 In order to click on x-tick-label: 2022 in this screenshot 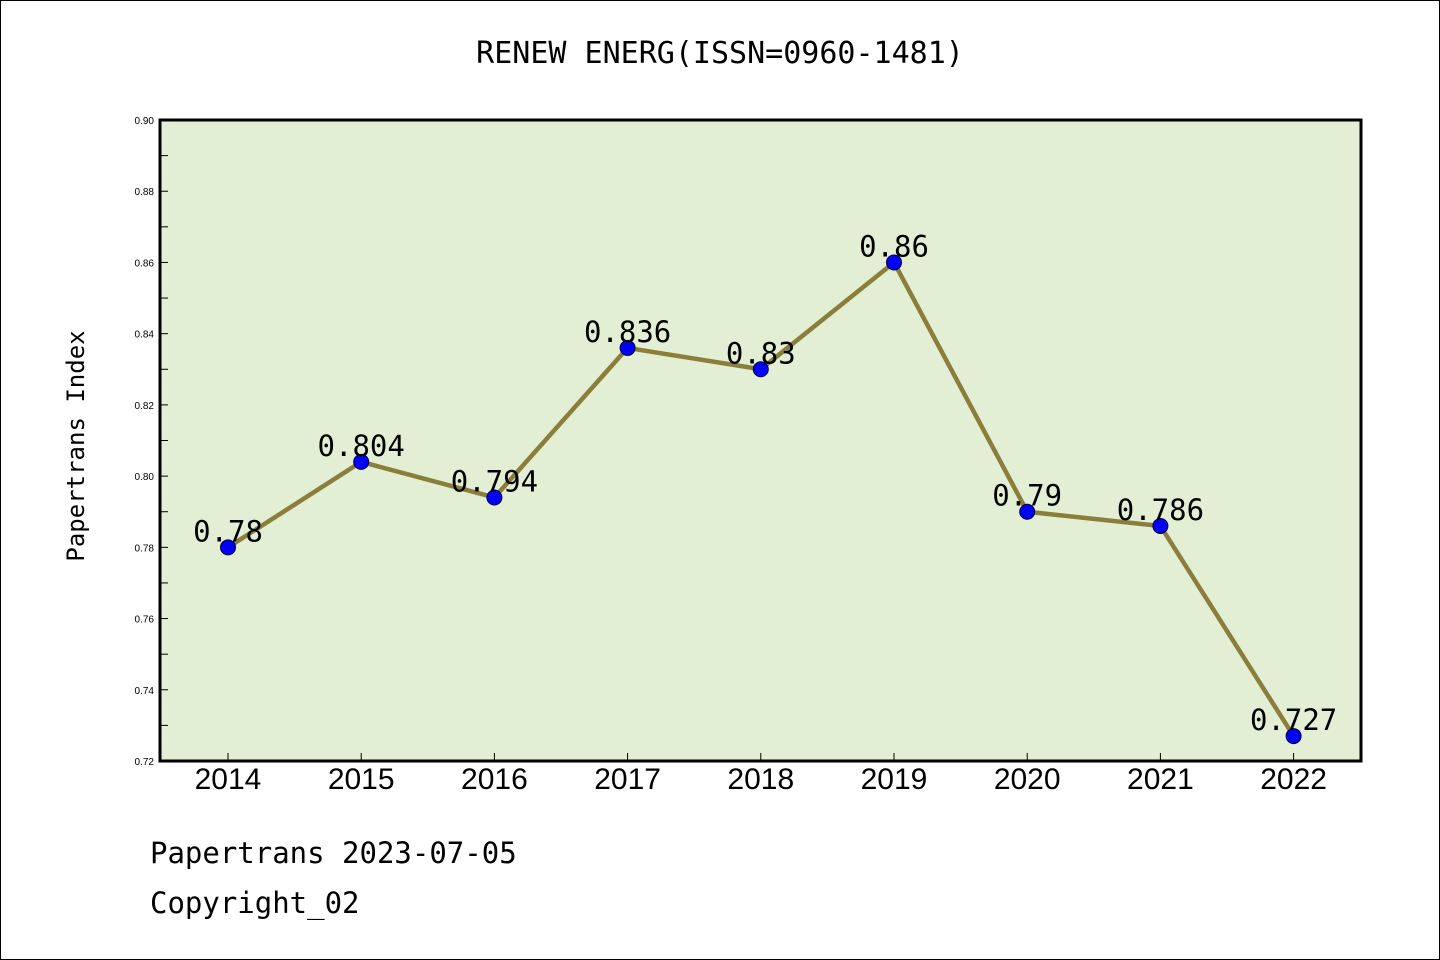, I will do `click(1293, 779)`.